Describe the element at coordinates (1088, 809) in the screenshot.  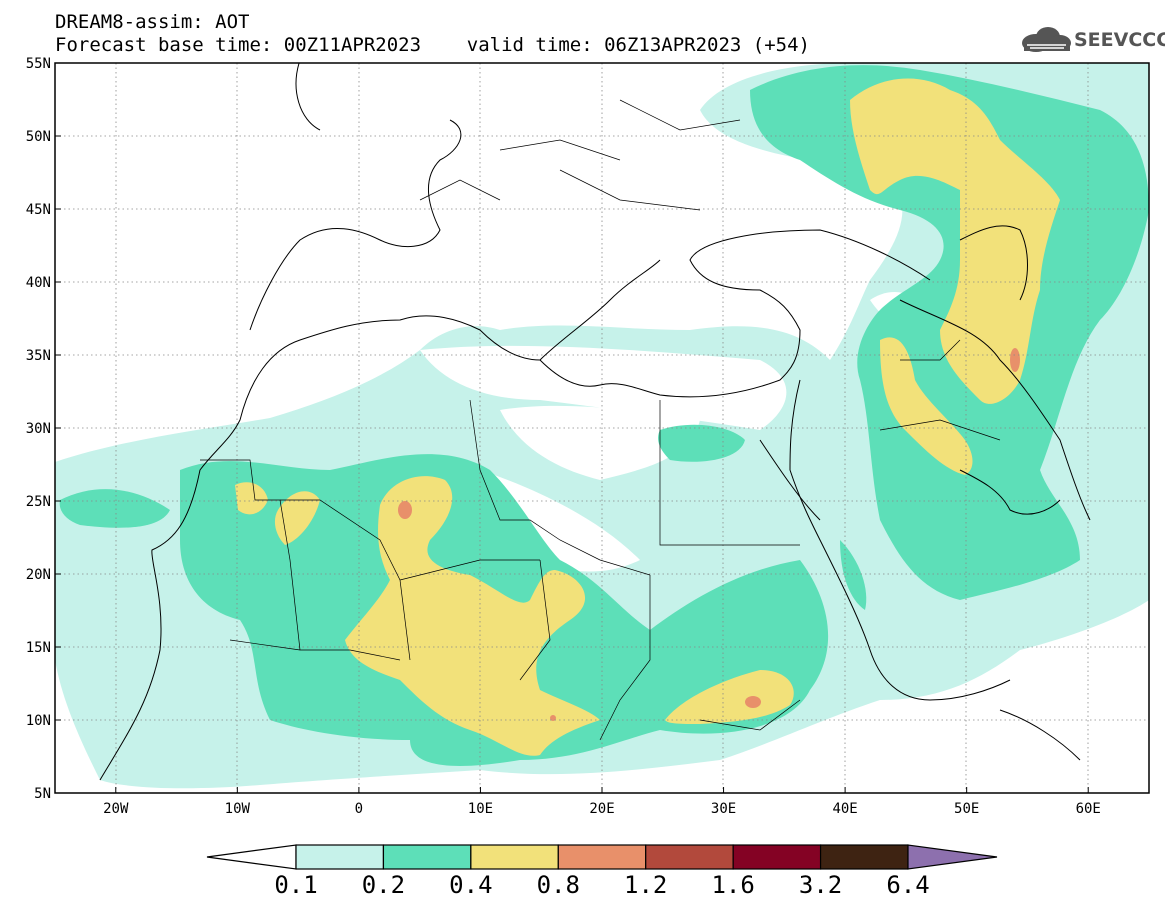
I see `lon-tick-label: 60E` at that location.